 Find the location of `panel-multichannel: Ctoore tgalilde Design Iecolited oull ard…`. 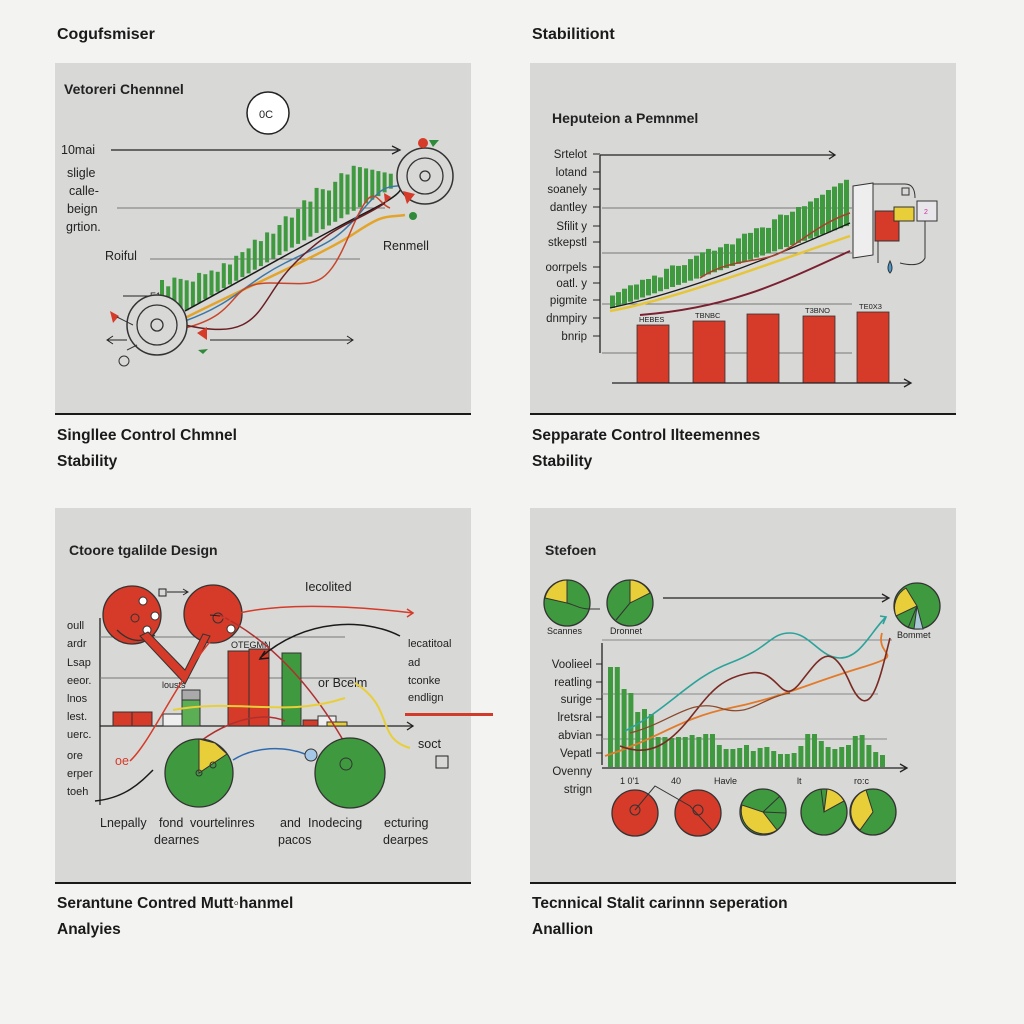

panel-multichannel: Ctoore tgalilde Design Iecolited oull ard… is located at coordinates (263, 696).